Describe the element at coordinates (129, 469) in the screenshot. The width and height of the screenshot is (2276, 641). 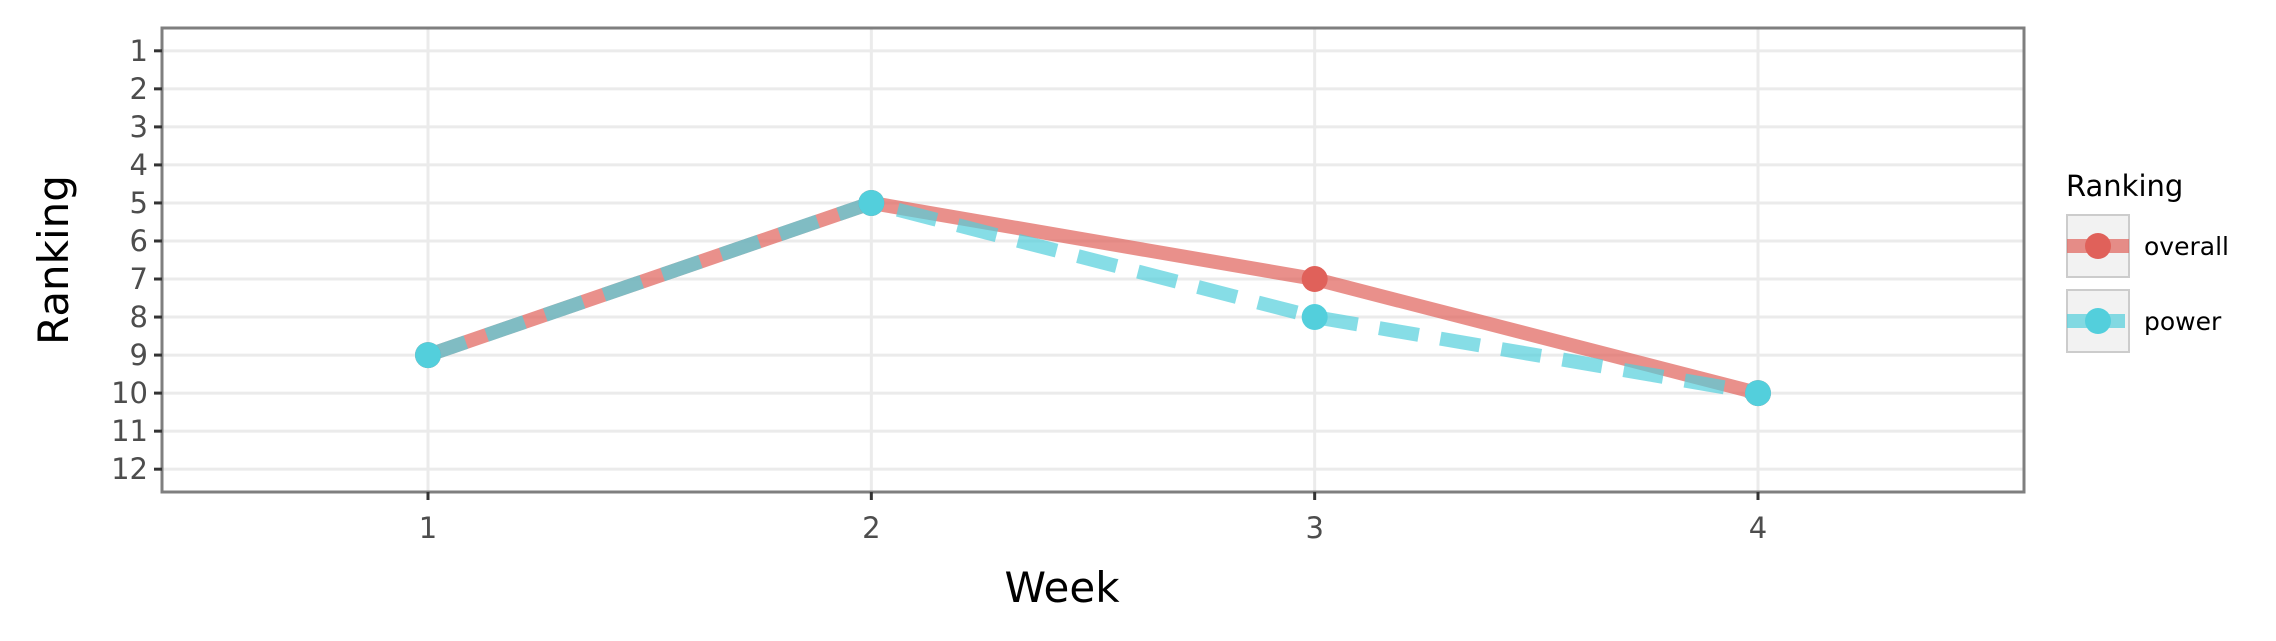
I see `y-tick-label: 12` at that location.